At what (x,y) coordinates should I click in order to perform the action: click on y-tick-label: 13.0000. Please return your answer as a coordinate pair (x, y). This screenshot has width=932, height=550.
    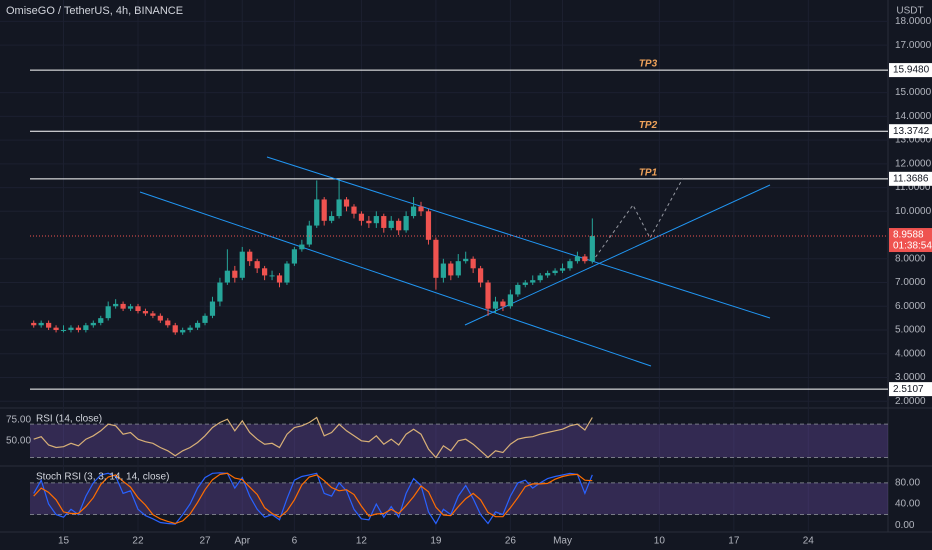
    Looking at the image, I should click on (913, 140).